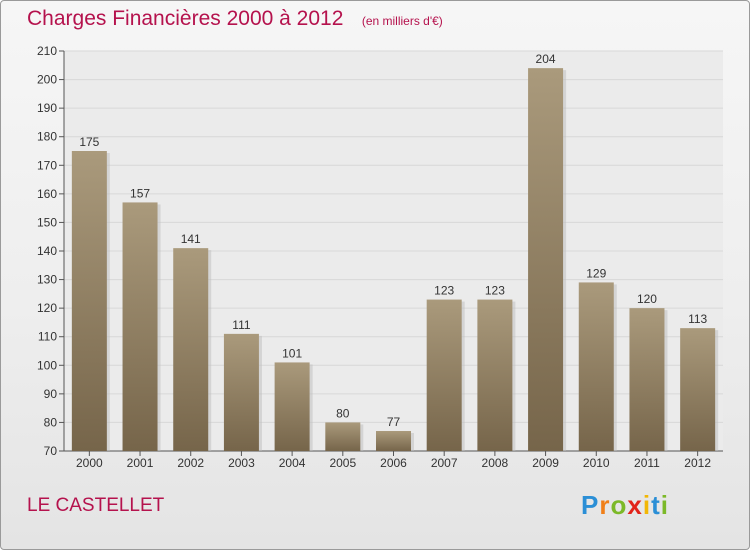 The image size is (750, 550). What do you see at coordinates (47, 280) in the screenshot?
I see `y-tick-label: 130` at bounding box center [47, 280].